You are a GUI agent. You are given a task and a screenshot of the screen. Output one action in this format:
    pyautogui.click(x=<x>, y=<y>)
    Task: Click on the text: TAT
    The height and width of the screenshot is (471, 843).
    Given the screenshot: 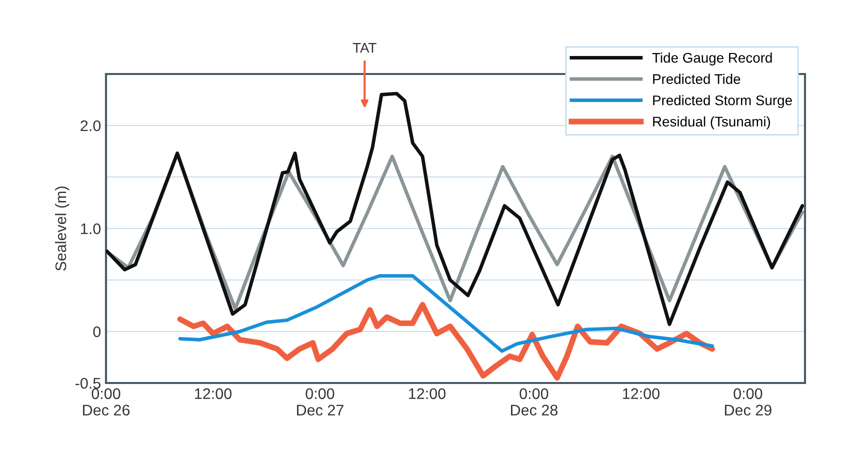 What is the action you would take?
    pyautogui.click(x=364, y=48)
    